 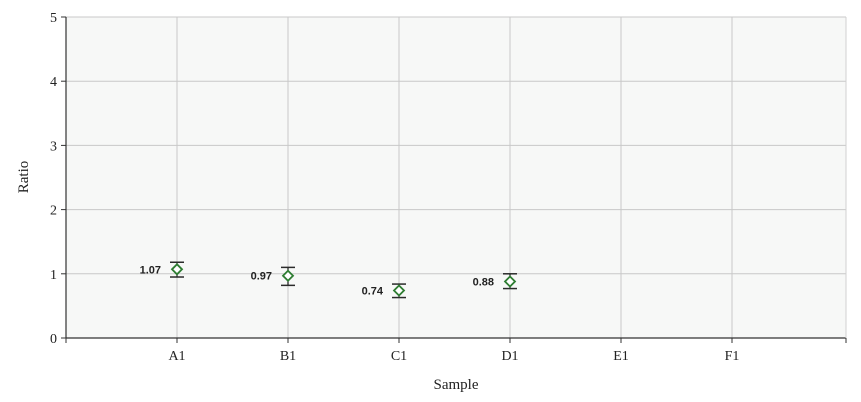 I want to click on data-point-c1: 0.74, so click(x=384, y=291).